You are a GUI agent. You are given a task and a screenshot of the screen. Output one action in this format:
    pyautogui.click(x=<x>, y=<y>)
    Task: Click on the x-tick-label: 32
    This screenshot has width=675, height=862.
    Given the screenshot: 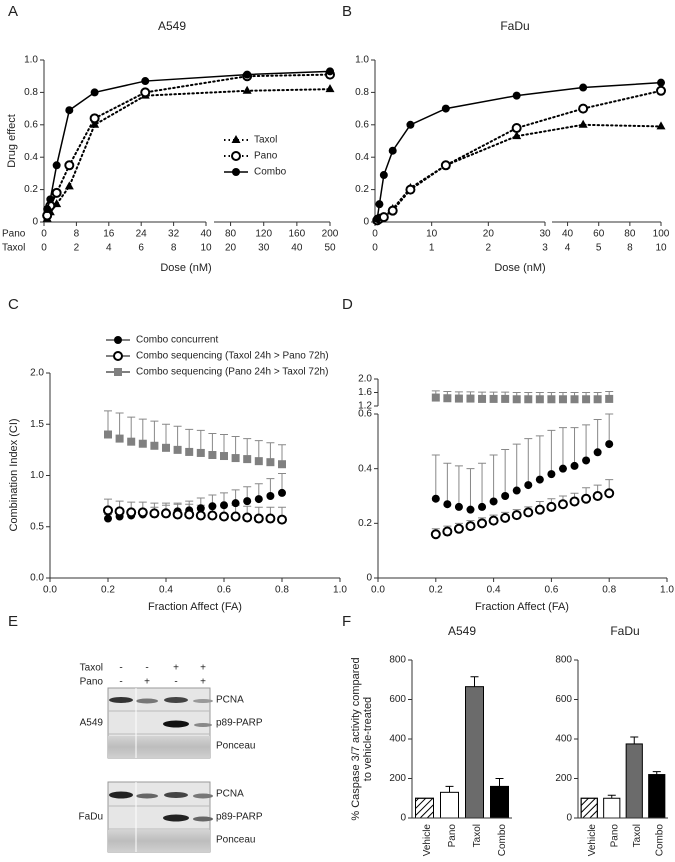 What is the action you would take?
    pyautogui.click(x=174, y=234)
    